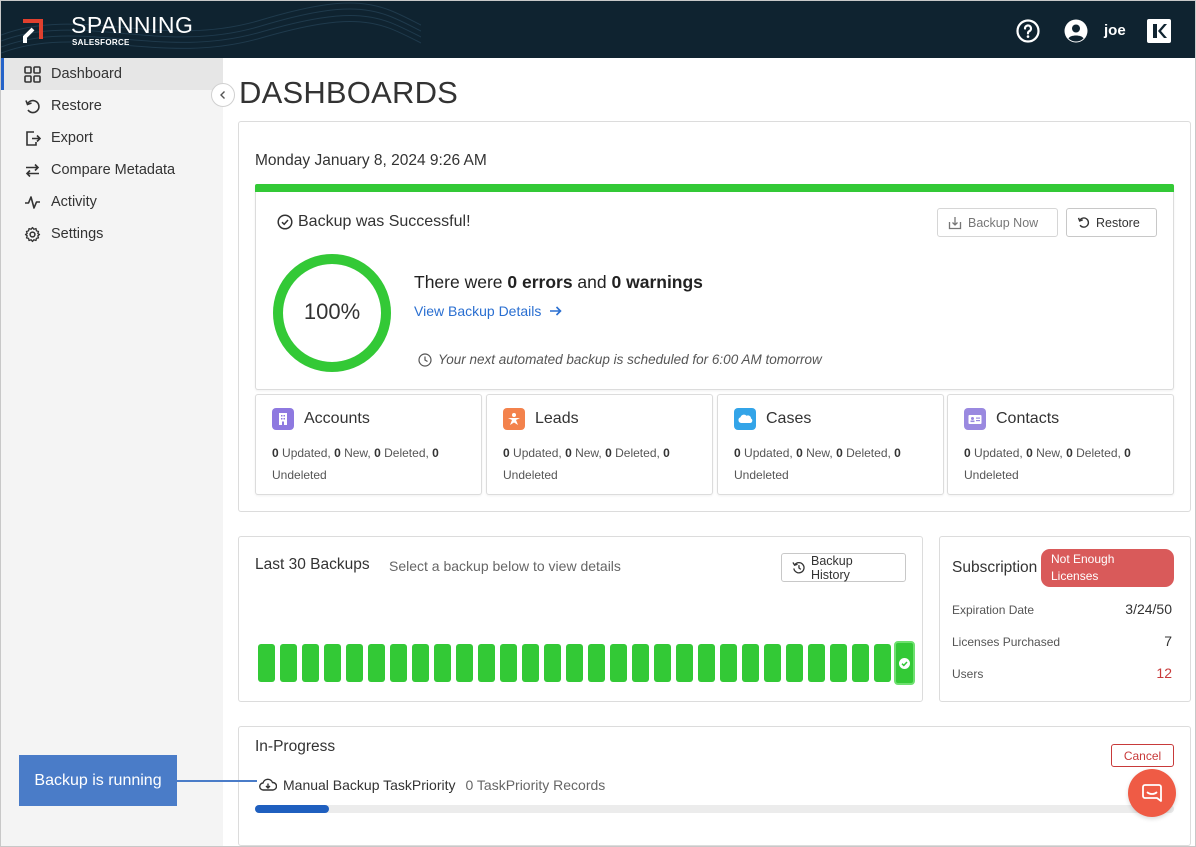 The height and width of the screenshot is (847, 1196). I want to click on page-title: DASHBOARDS, so click(349, 92).